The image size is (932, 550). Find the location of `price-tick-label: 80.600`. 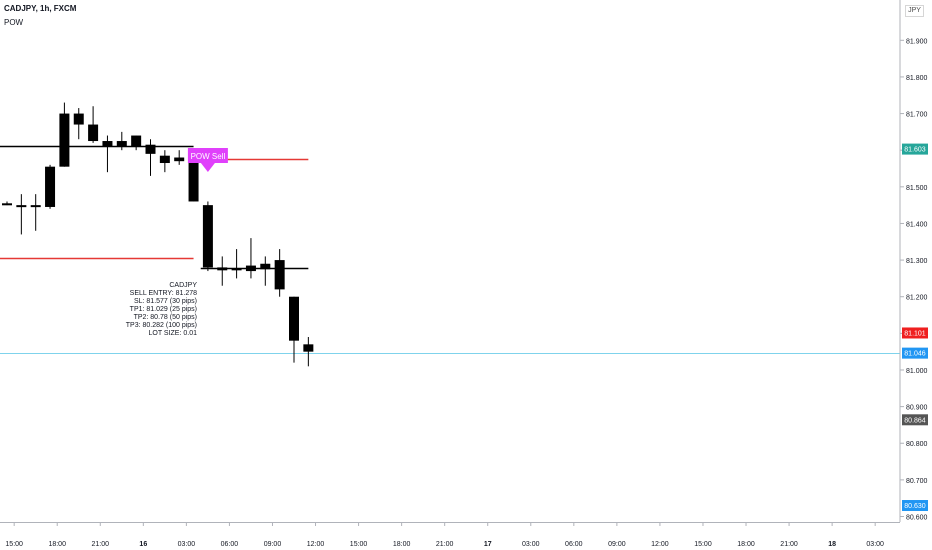

price-tick-label: 80.600 is located at coordinates (917, 518).